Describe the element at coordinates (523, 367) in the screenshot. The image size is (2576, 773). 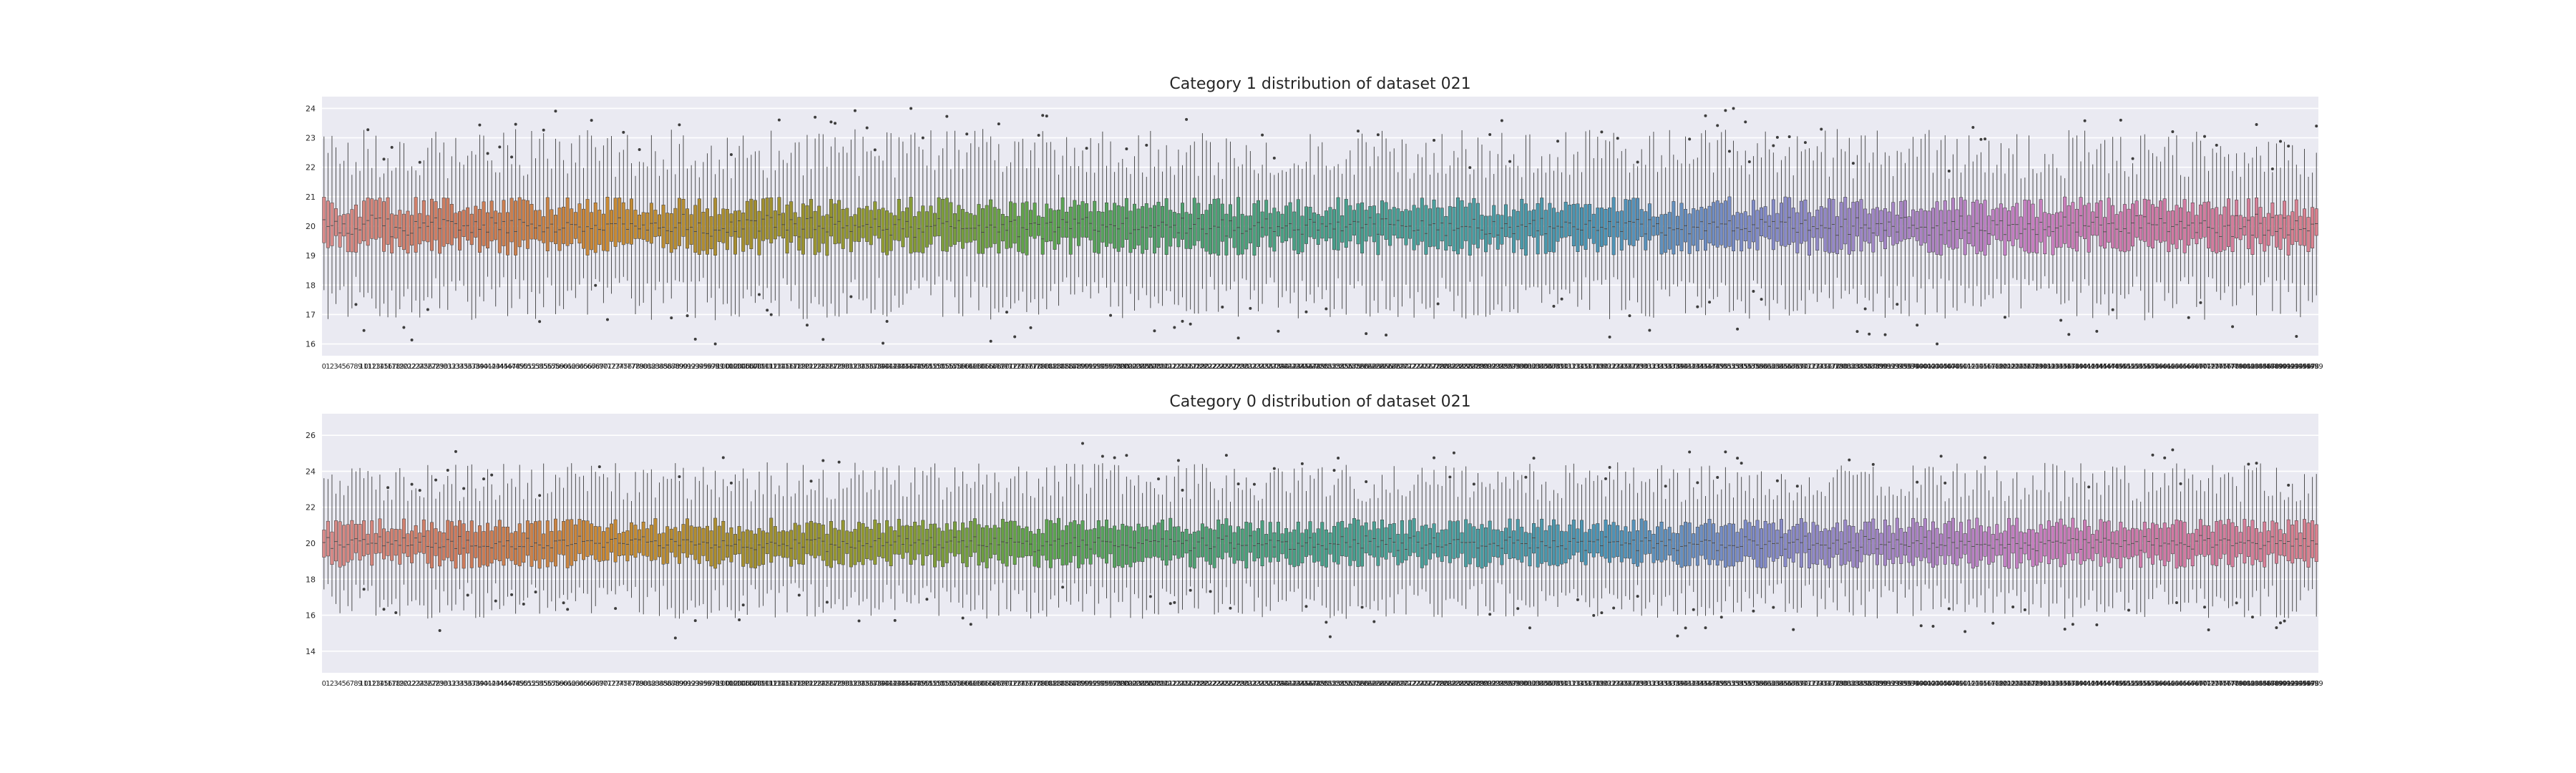
I see `x-tick-label: 50` at that location.